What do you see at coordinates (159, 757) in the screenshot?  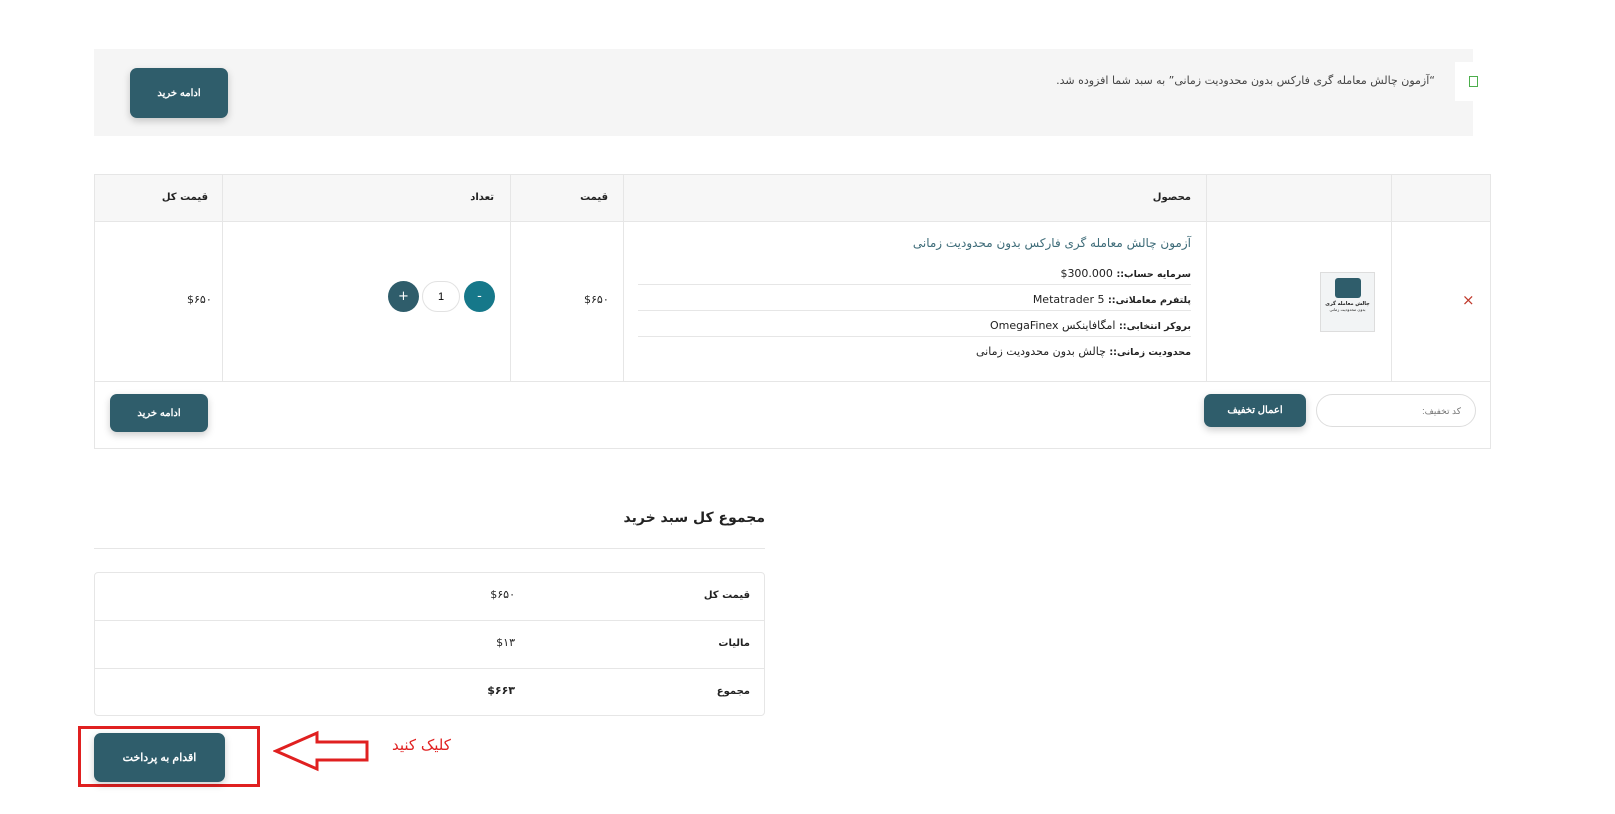 I see `proceed-to-checkout-button: اقدام به پرداخت` at bounding box center [159, 757].